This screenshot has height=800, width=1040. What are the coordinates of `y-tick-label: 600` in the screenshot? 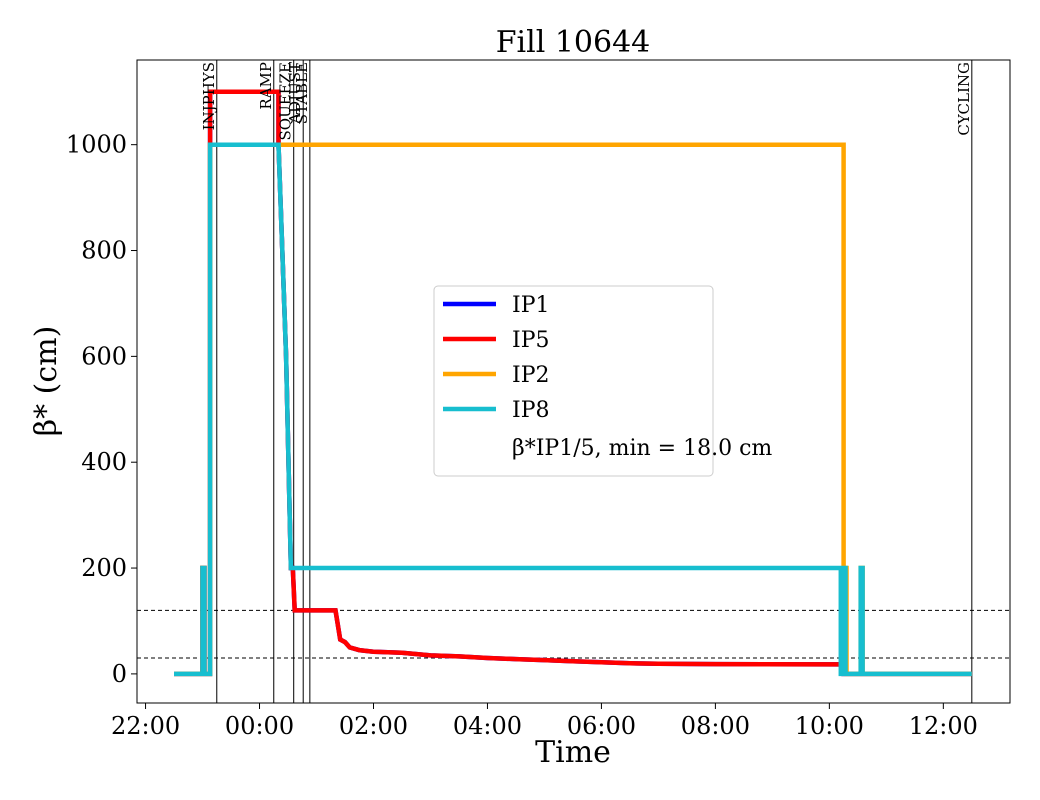 It's located at (104, 356).